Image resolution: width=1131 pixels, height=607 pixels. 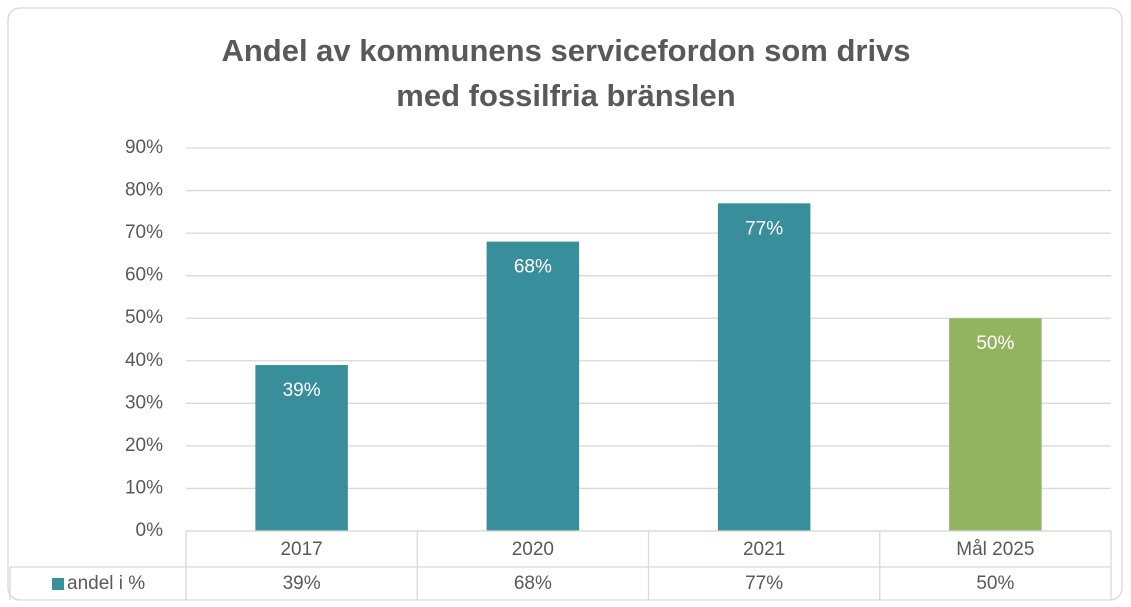 What do you see at coordinates (144, 317) in the screenshot?
I see `y-tick-label: 50%` at bounding box center [144, 317].